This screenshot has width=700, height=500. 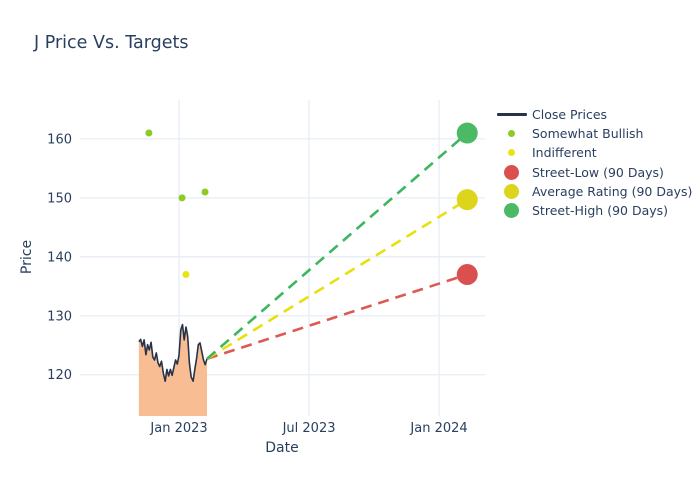 I want to click on x-tick-label-jan-2024: Jan 2024, so click(x=438, y=428).